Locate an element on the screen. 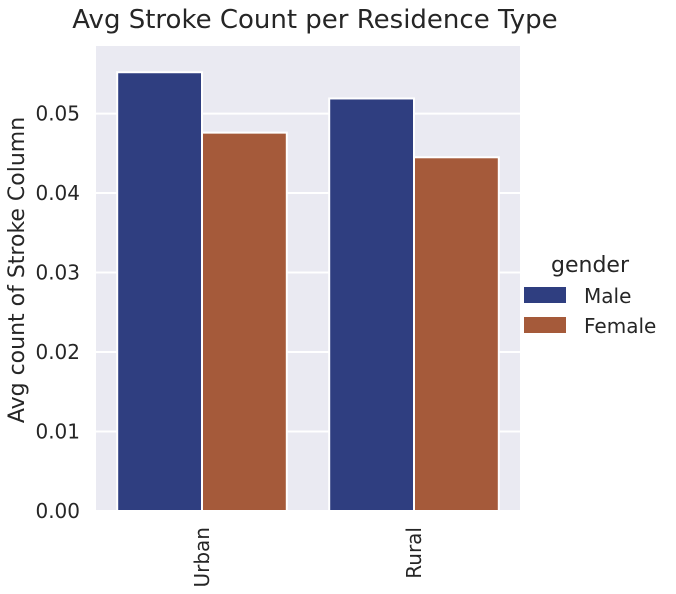 The width and height of the screenshot is (676, 594). legend-title: gender is located at coordinates (590, 265).